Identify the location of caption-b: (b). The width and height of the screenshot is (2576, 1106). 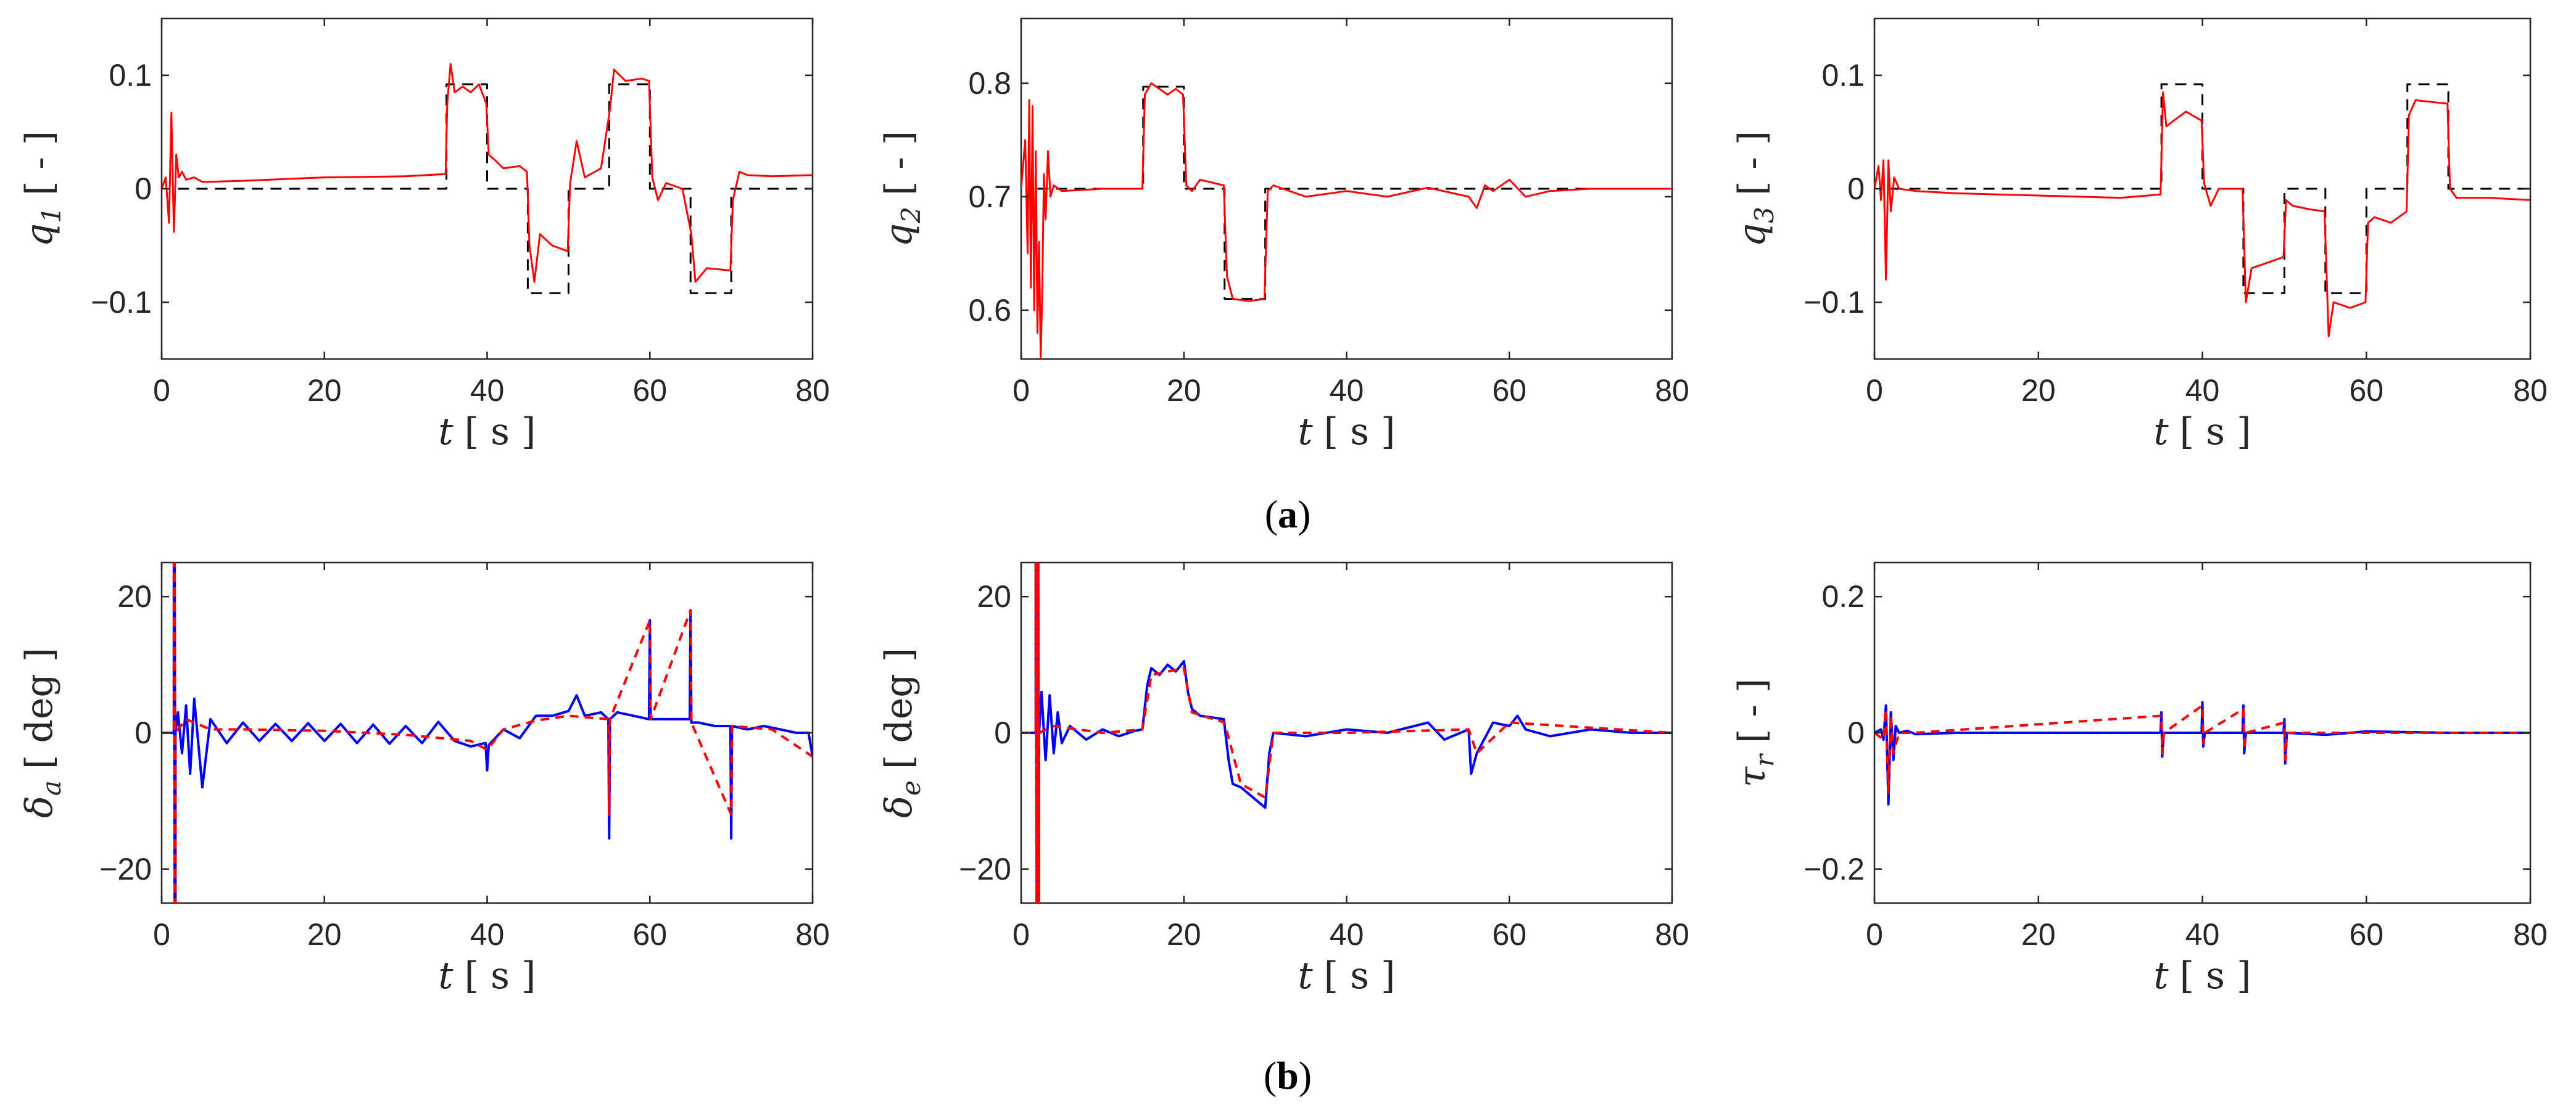
(1288, 1075).